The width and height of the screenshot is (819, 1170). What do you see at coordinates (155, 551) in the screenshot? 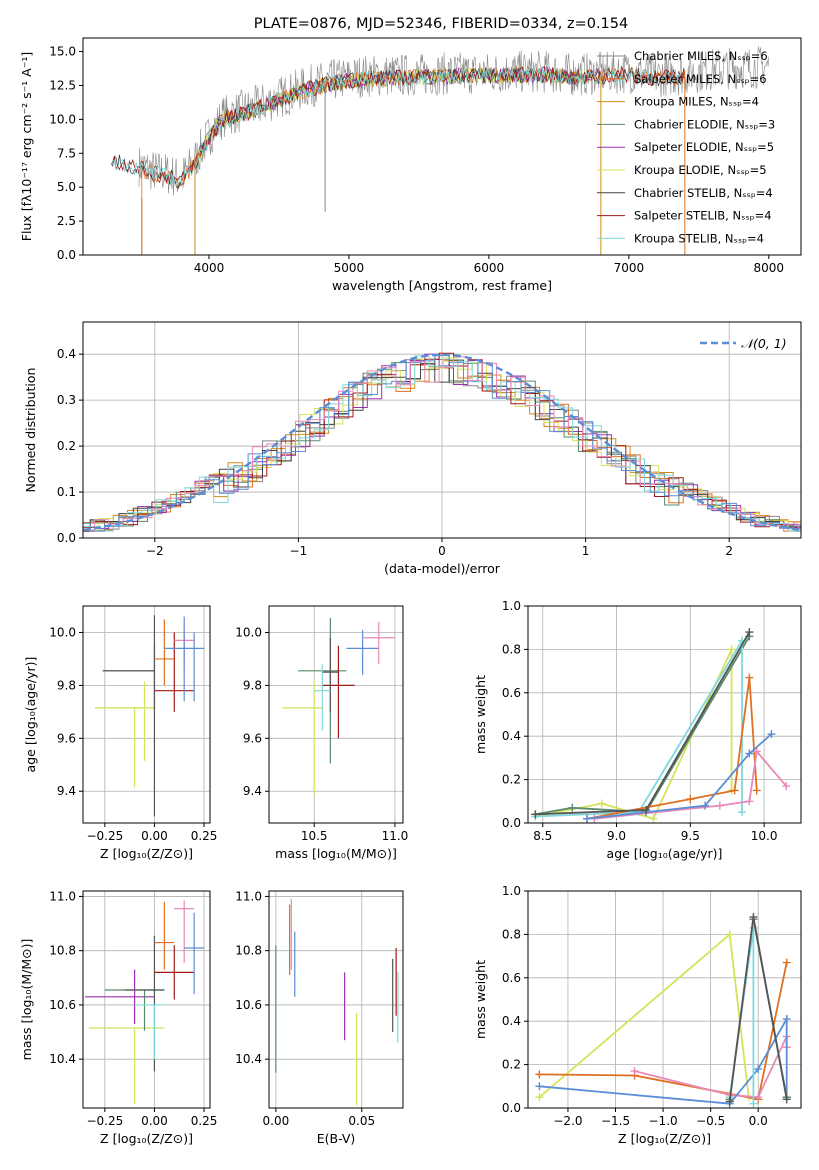
I see `x-tick-label: −2` at bounding box center [155, 551].